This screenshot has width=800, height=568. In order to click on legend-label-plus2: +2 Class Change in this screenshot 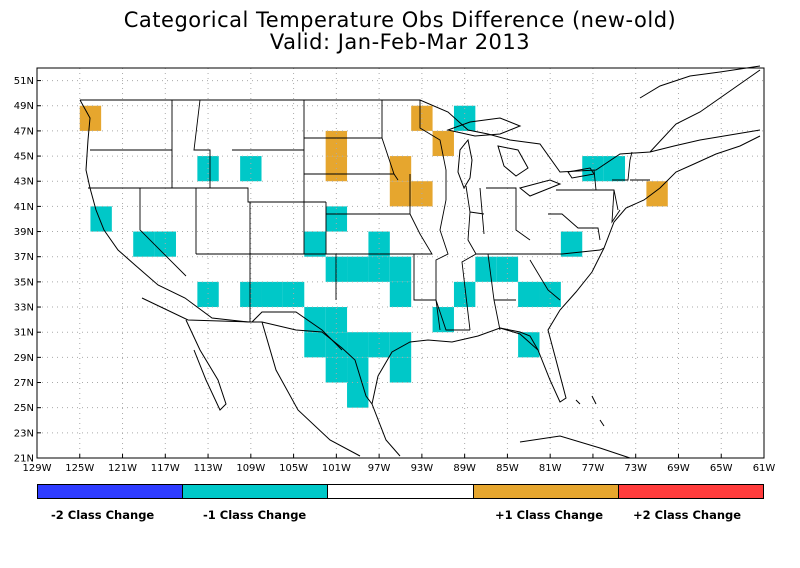, I will do `click(687, 515)`.